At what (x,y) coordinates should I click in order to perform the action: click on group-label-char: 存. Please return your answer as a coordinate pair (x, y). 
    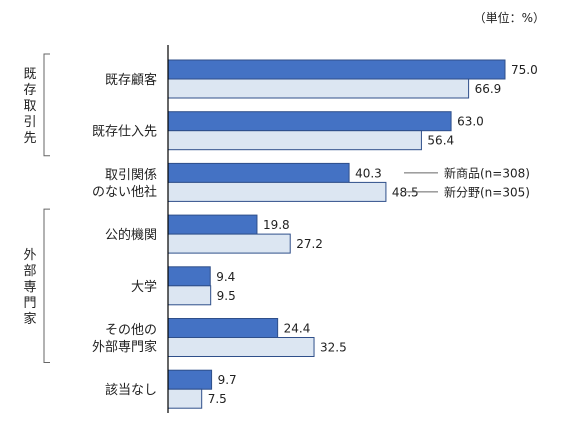
    Looking at the image, I should click on (29, 90).